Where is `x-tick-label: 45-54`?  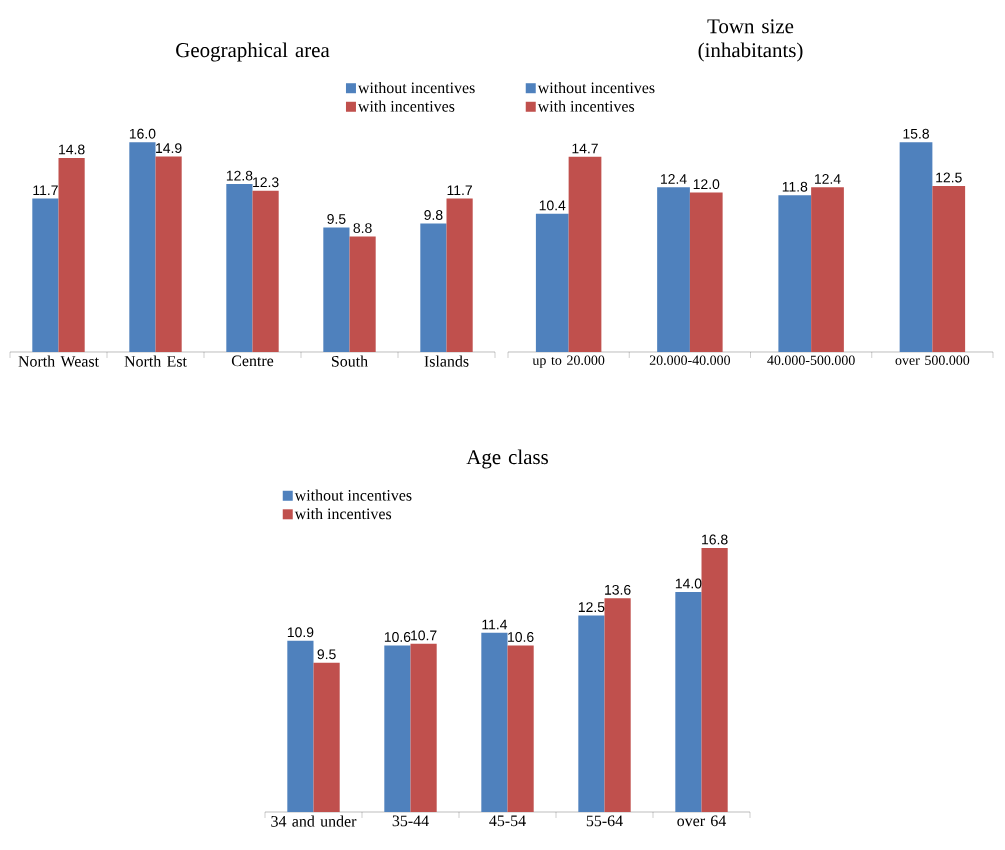 x-tick-label: 45-54 is located at coordinates (507, 821).